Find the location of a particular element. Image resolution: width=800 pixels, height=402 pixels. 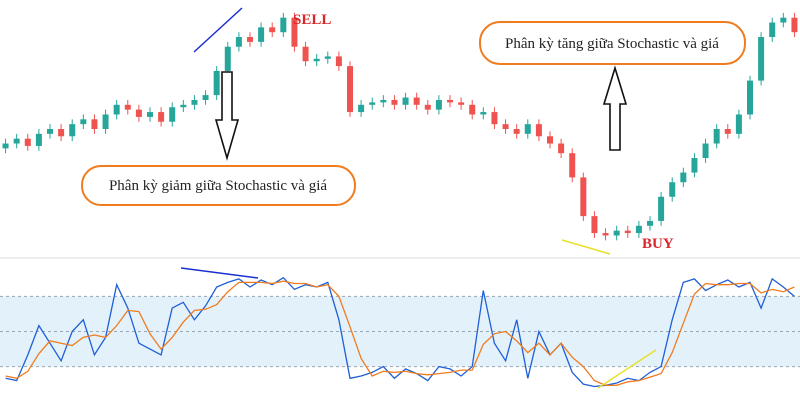

up-arrow is located at coordinates (615, 108).